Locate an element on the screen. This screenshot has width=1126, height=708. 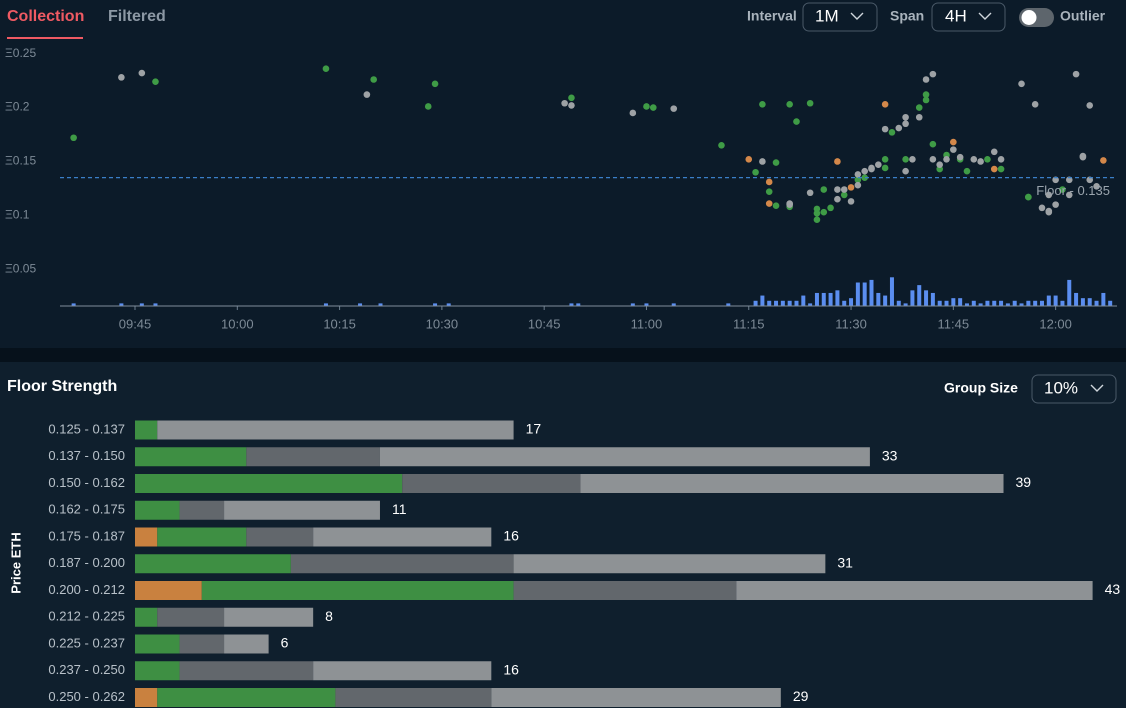
y-tick-label: Ξ0.2 is located at coordinates (17, 107).